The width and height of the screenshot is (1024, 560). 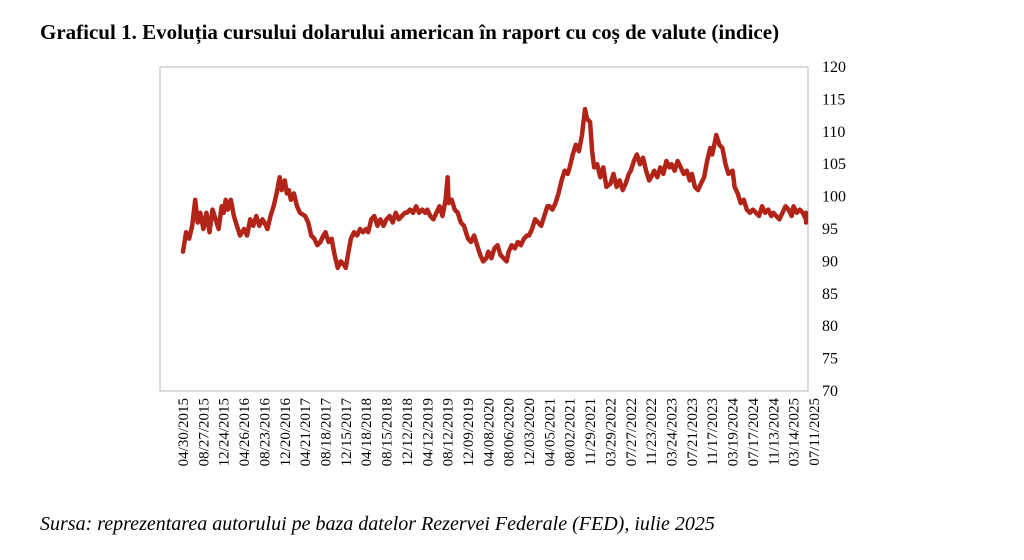 What do you see at coordinates (489, 432) in the screenshot?
I see `x-tick-label: 04/08/2020` at bounding box center [489, 432].